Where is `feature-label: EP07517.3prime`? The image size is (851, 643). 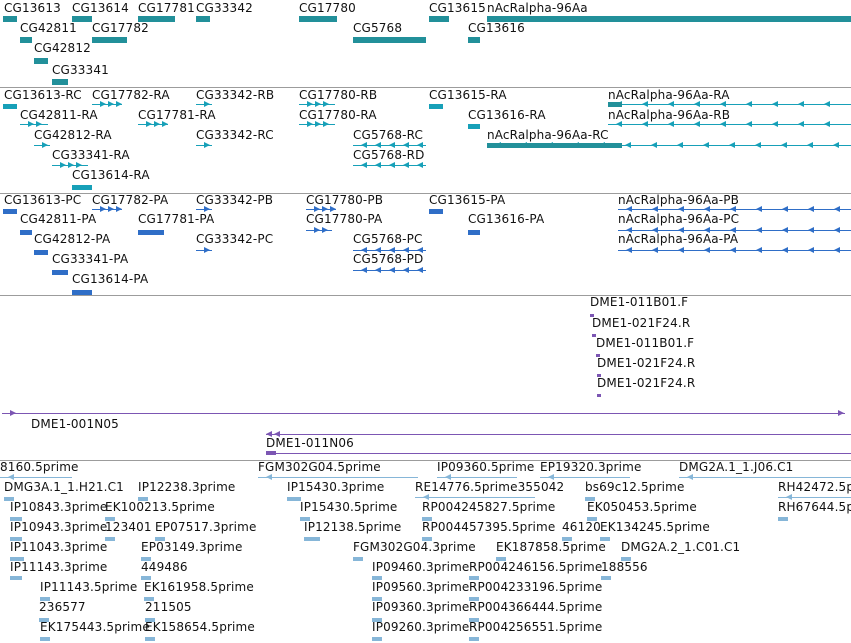 feature-label: EP07517.3prime is located at coordinates (206, 527).